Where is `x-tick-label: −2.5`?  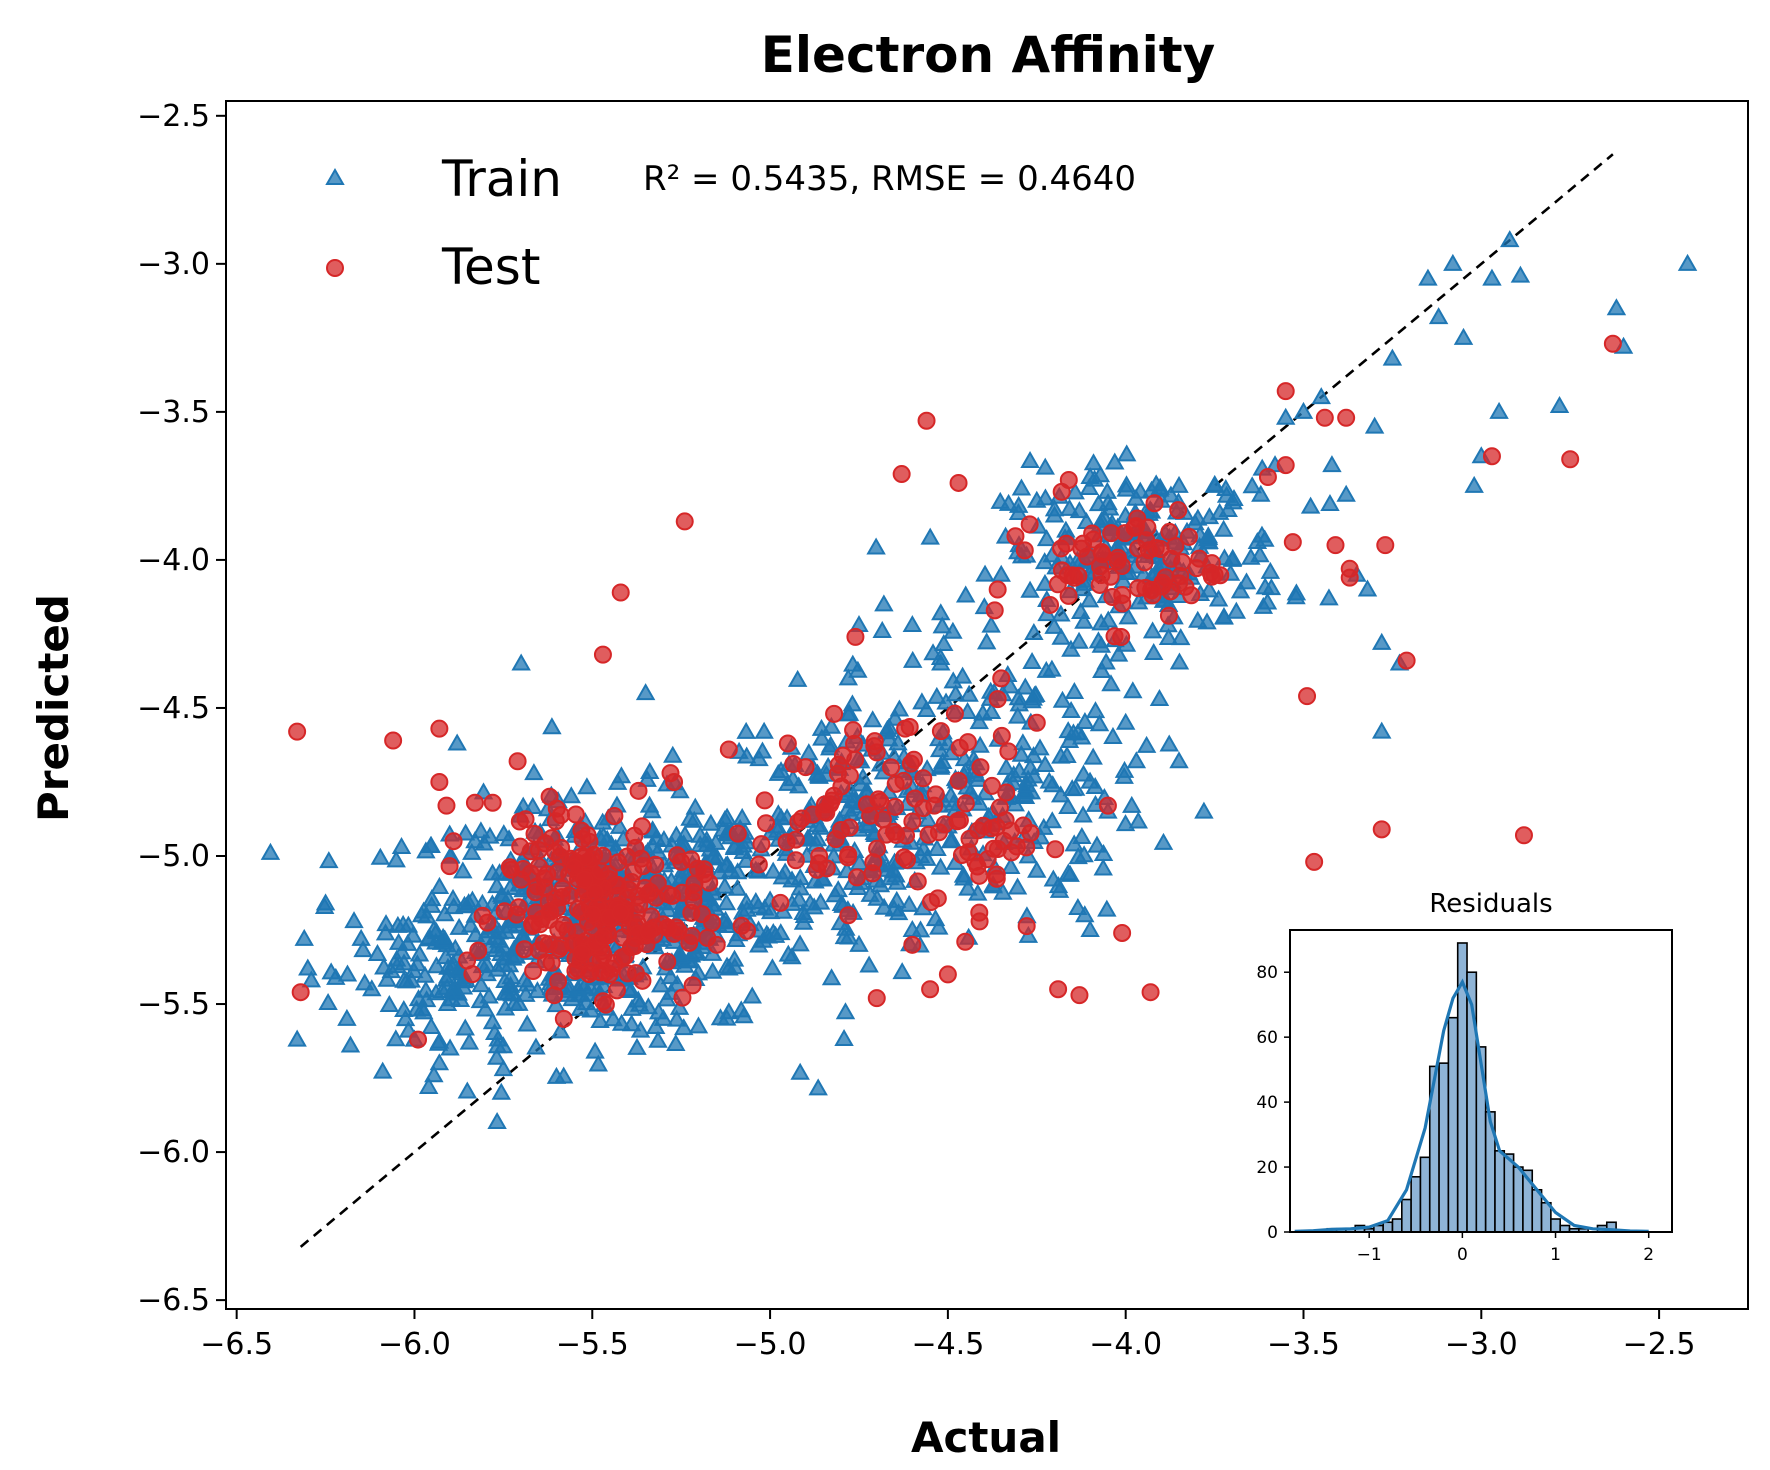 x-tick-label: −2.5 is located at coordinates (1659, 1344).